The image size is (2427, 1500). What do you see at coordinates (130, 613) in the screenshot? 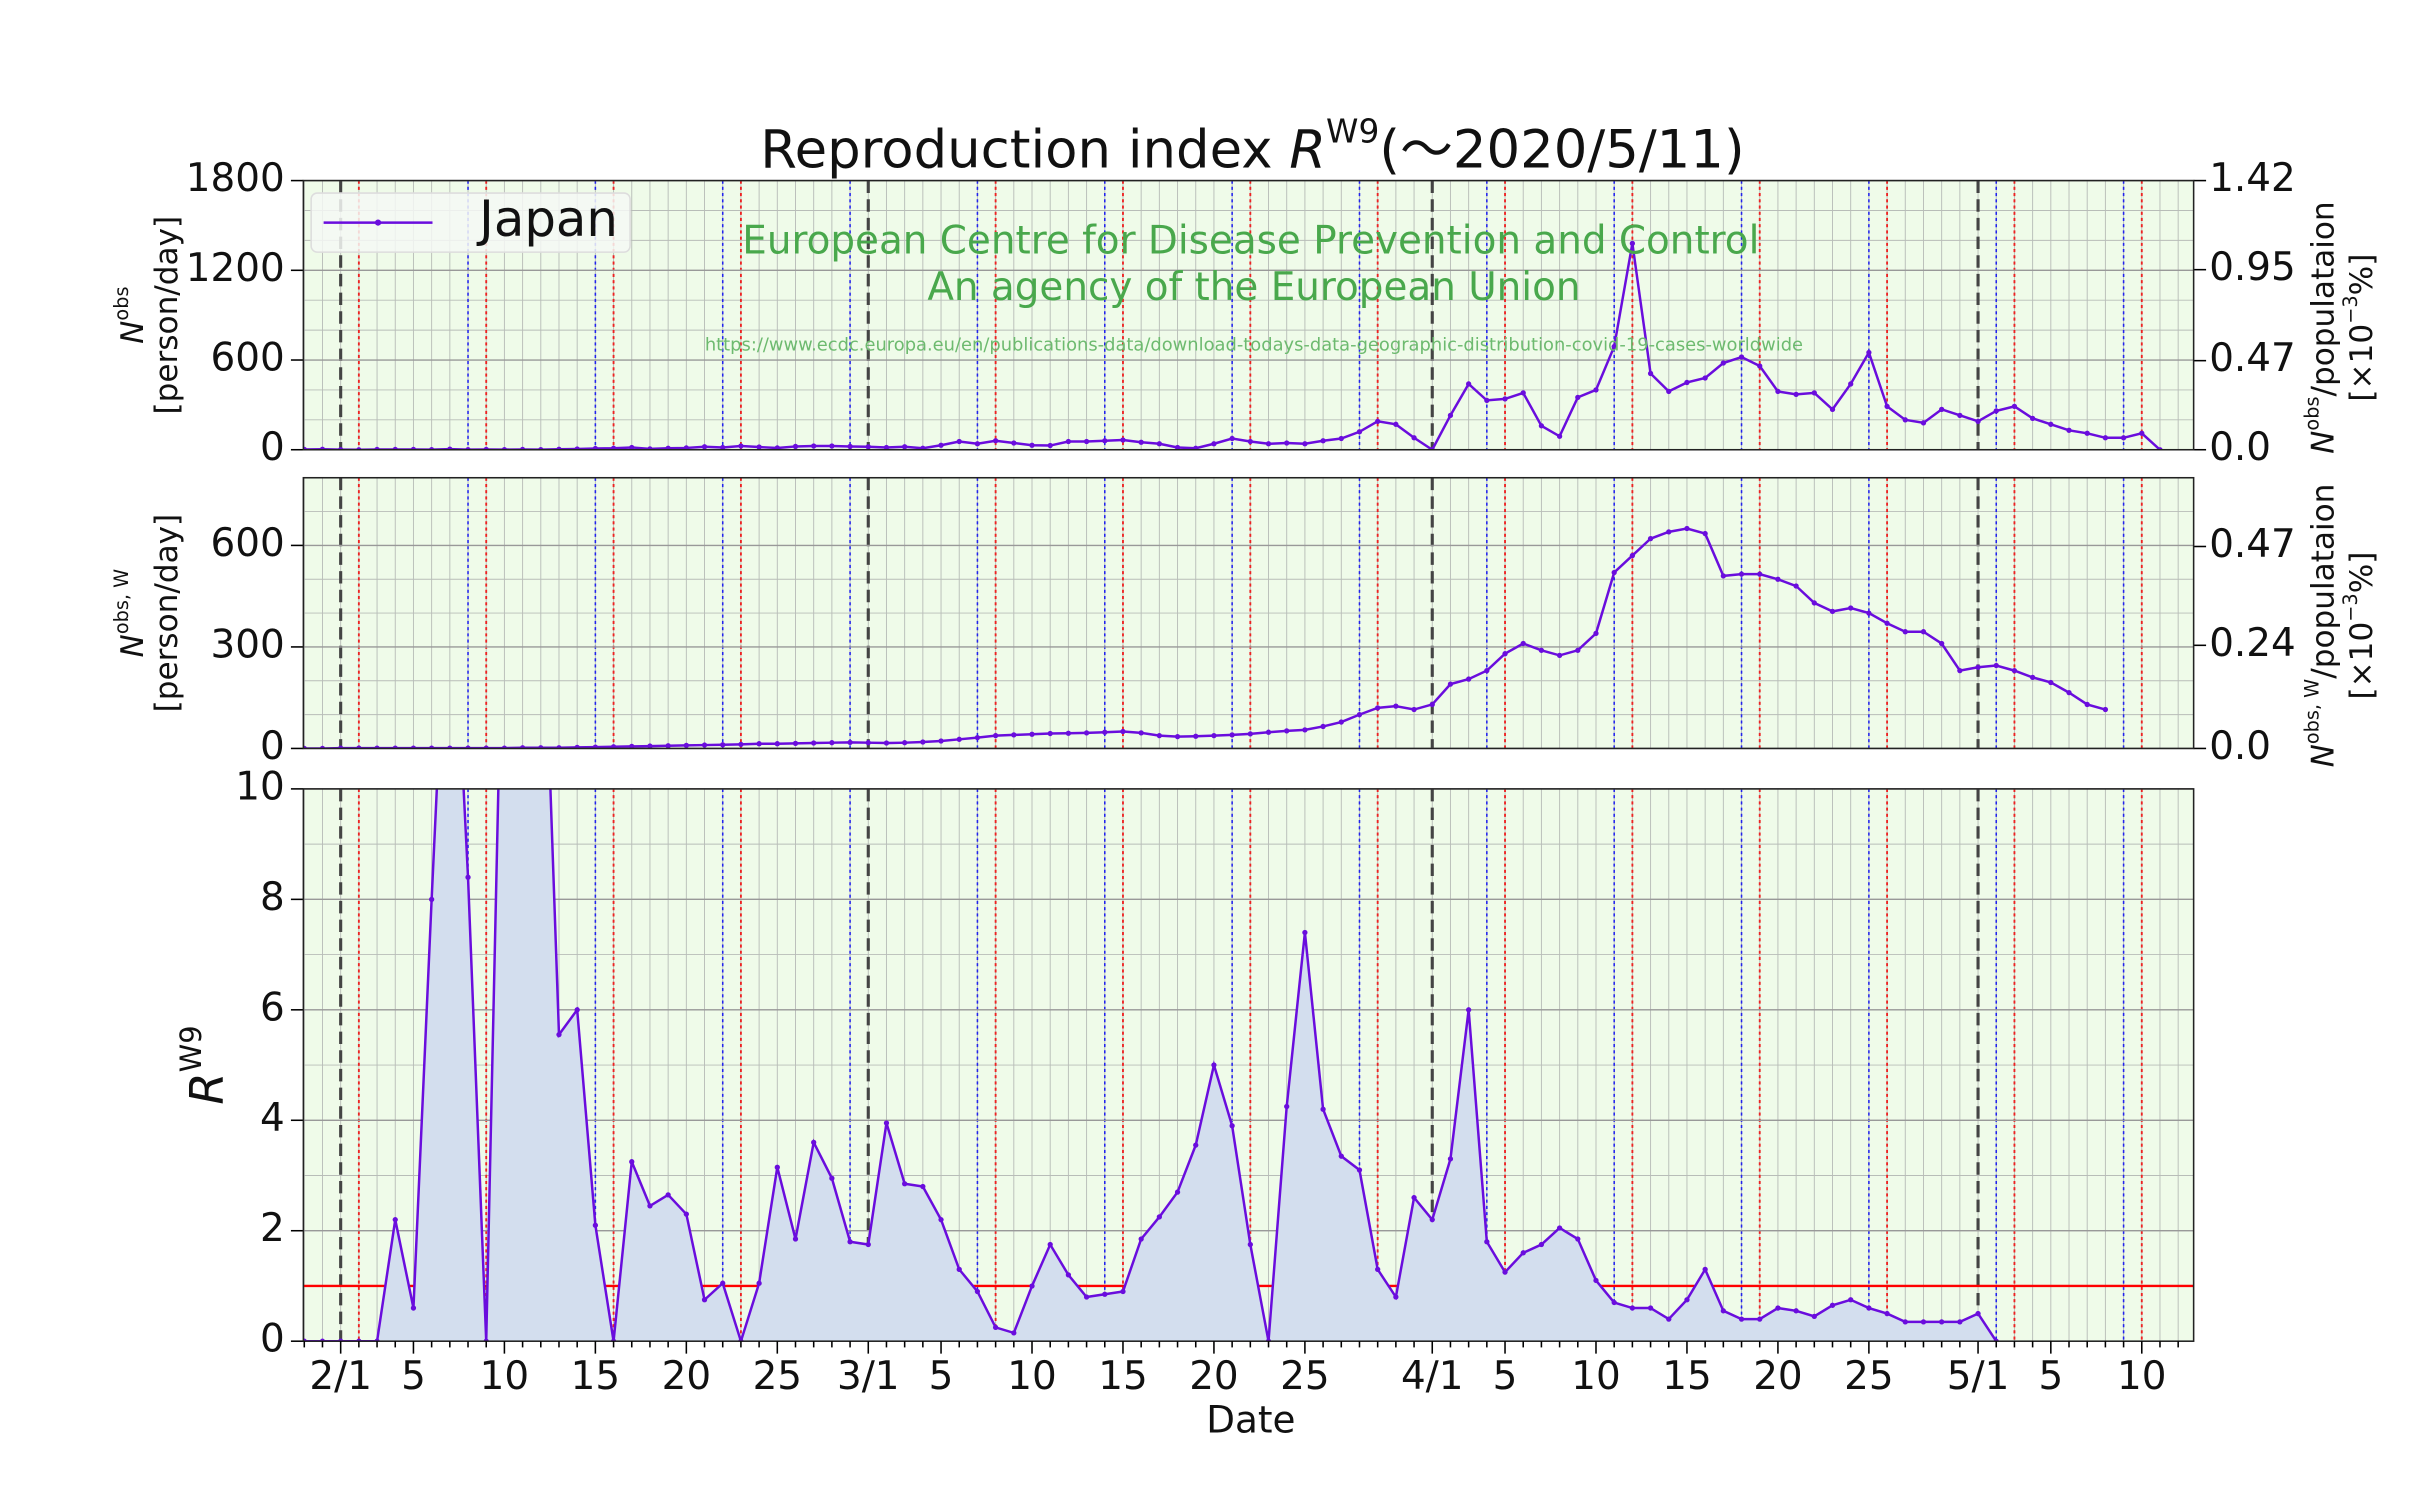
I see `y-axis-label: Nobs, W` at bounding box center [130, 613].